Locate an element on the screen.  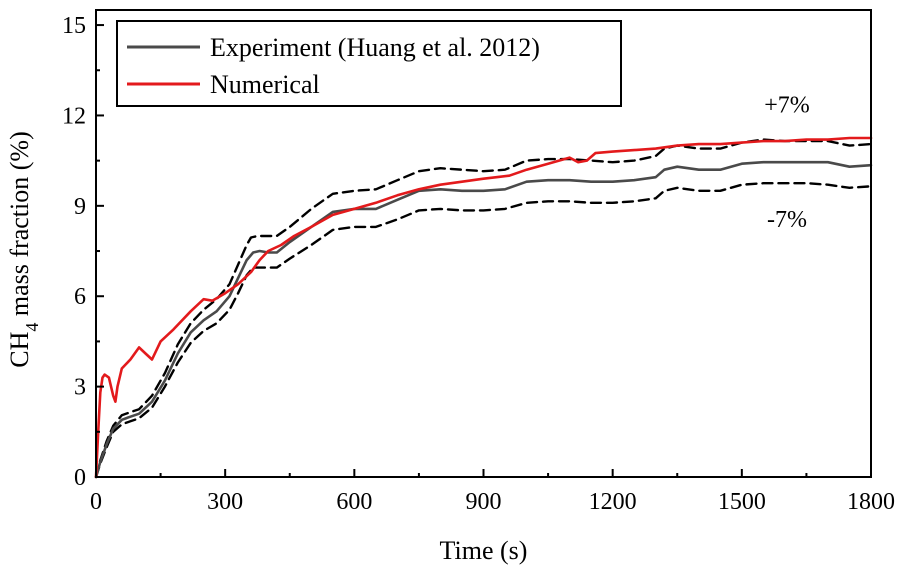
x-tick-label: 300 is located at coordinates (225, 502).